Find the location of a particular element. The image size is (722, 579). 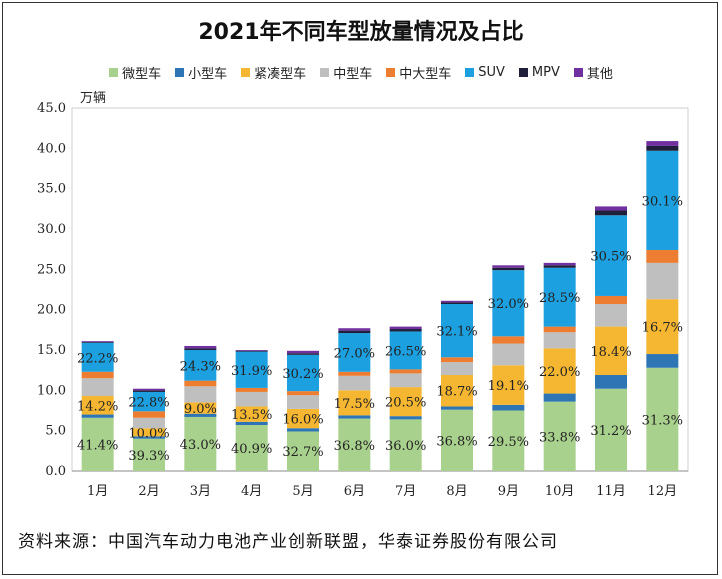

chart-legend: 微型车 小型车 紧凑型车 中型车 中大型车 SUV MPV 其他 is located at coordinates (361, 72).